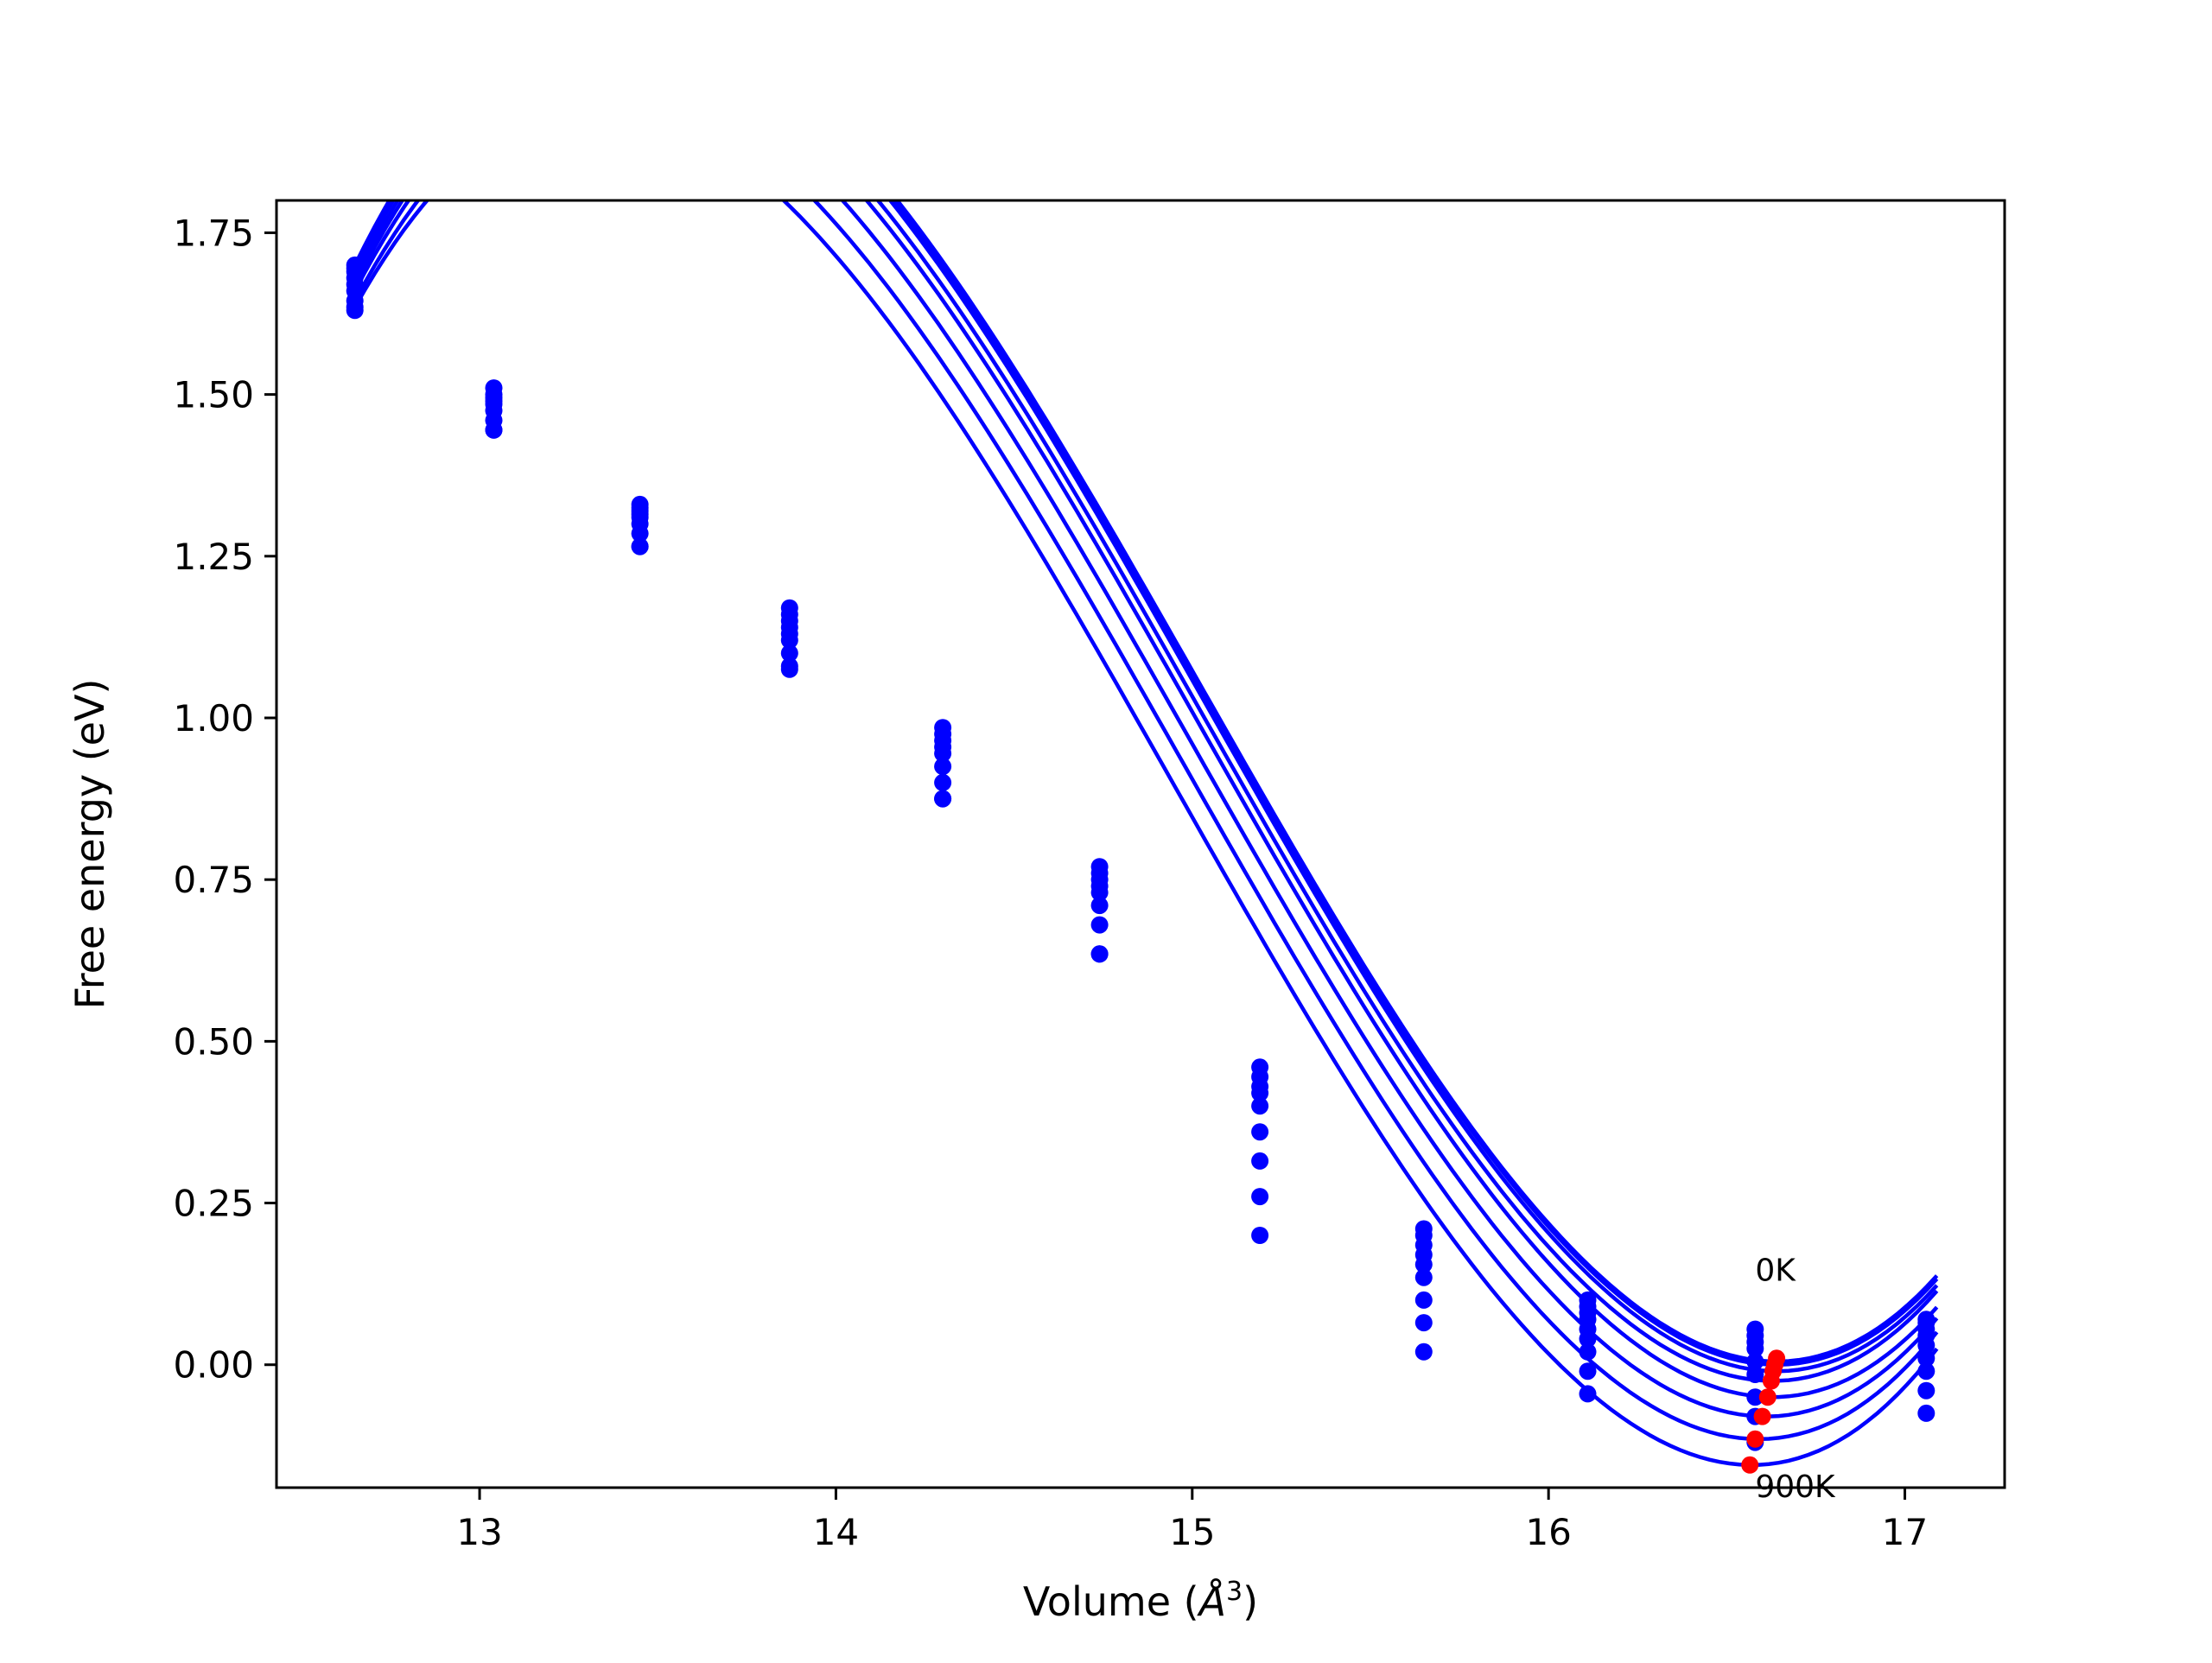 The width and height of the screenshot is (2212, 1663). I want to click on x-axis-ticks: 13 14 15 16 17, so click(1192, 1520).